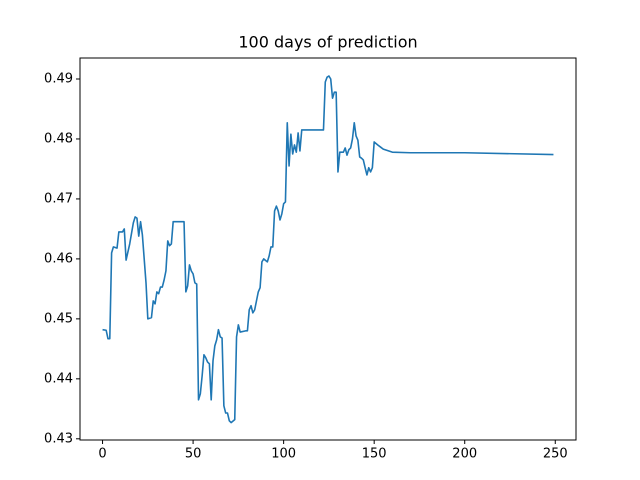 The height and width of the screenshot is (480, 640). What do you see at coordinates (464, 454) in the screenshot?
I see `x-tick-label: 200` at bounding box center [464, 454].